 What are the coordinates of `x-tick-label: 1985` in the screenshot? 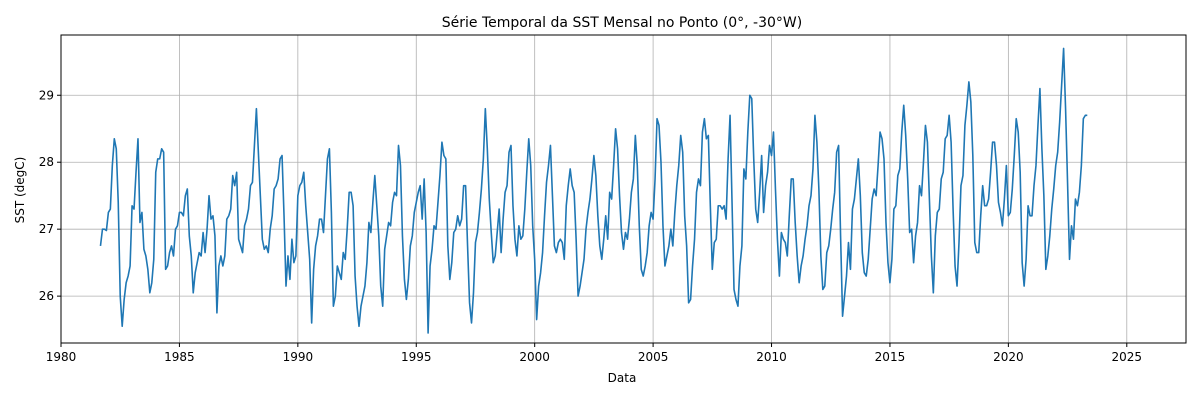 It's located at (179, 357).